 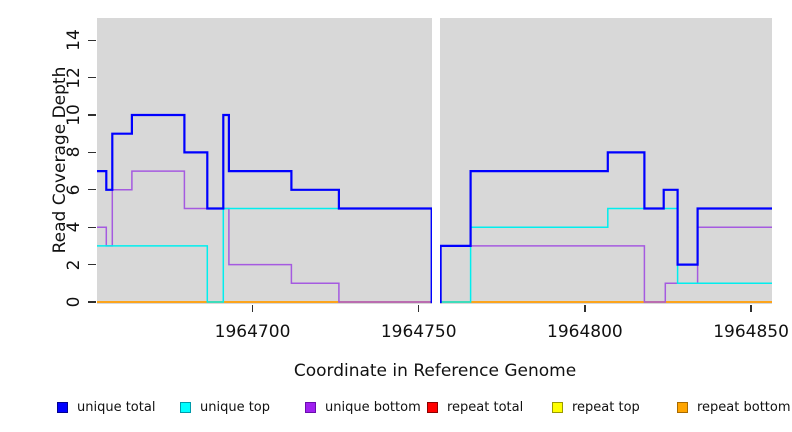 I want to click on legend-label-unique-top: unique top, so click(x=235, y=407).